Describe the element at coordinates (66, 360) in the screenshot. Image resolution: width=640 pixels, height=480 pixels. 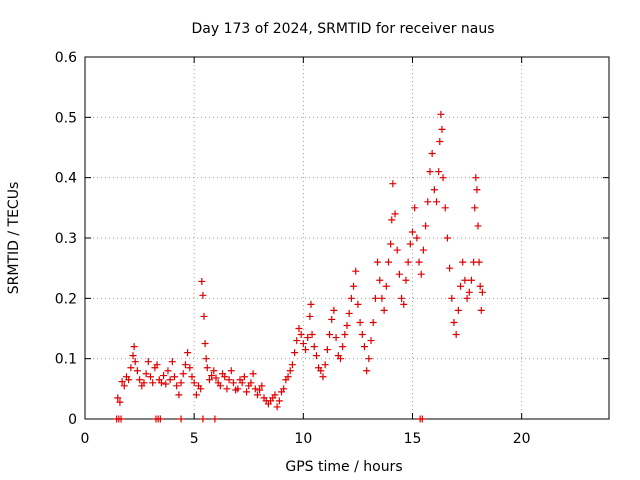
I see `y-tick-label: 0.1` at that location.